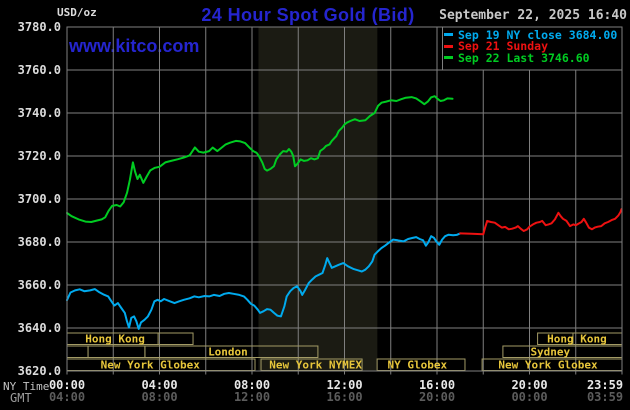 This screenshot has height=410, width=630. What do you see at coordinates (228, 352) in the screenshot?
I see `session-label: London` at bounding box center [228, 352].